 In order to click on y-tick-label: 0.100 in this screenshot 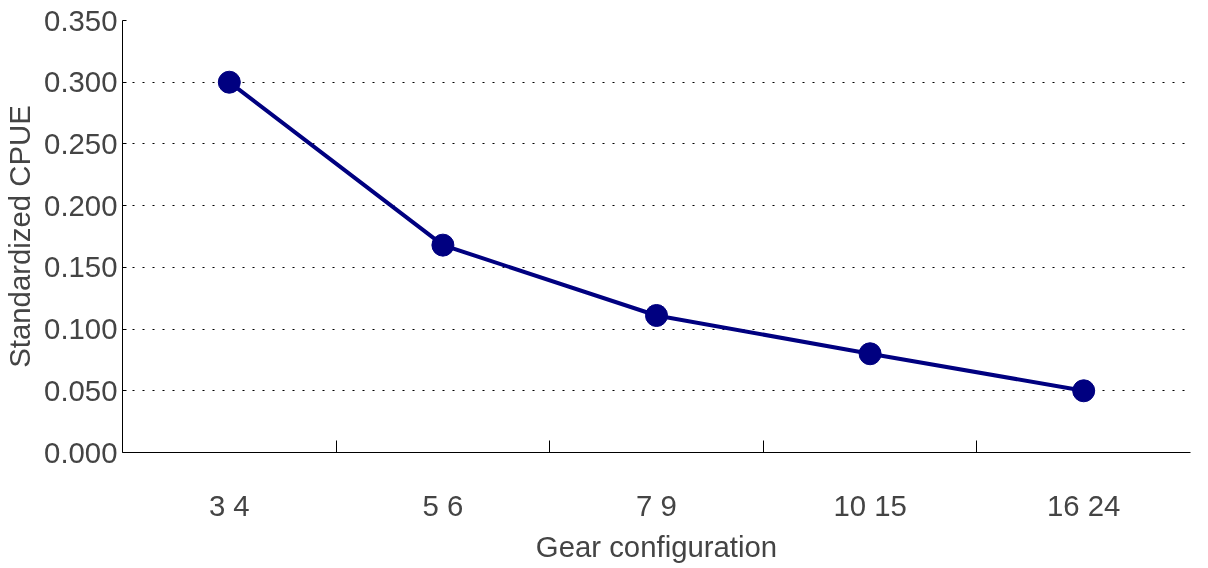, I will do `click(81, 329)`.